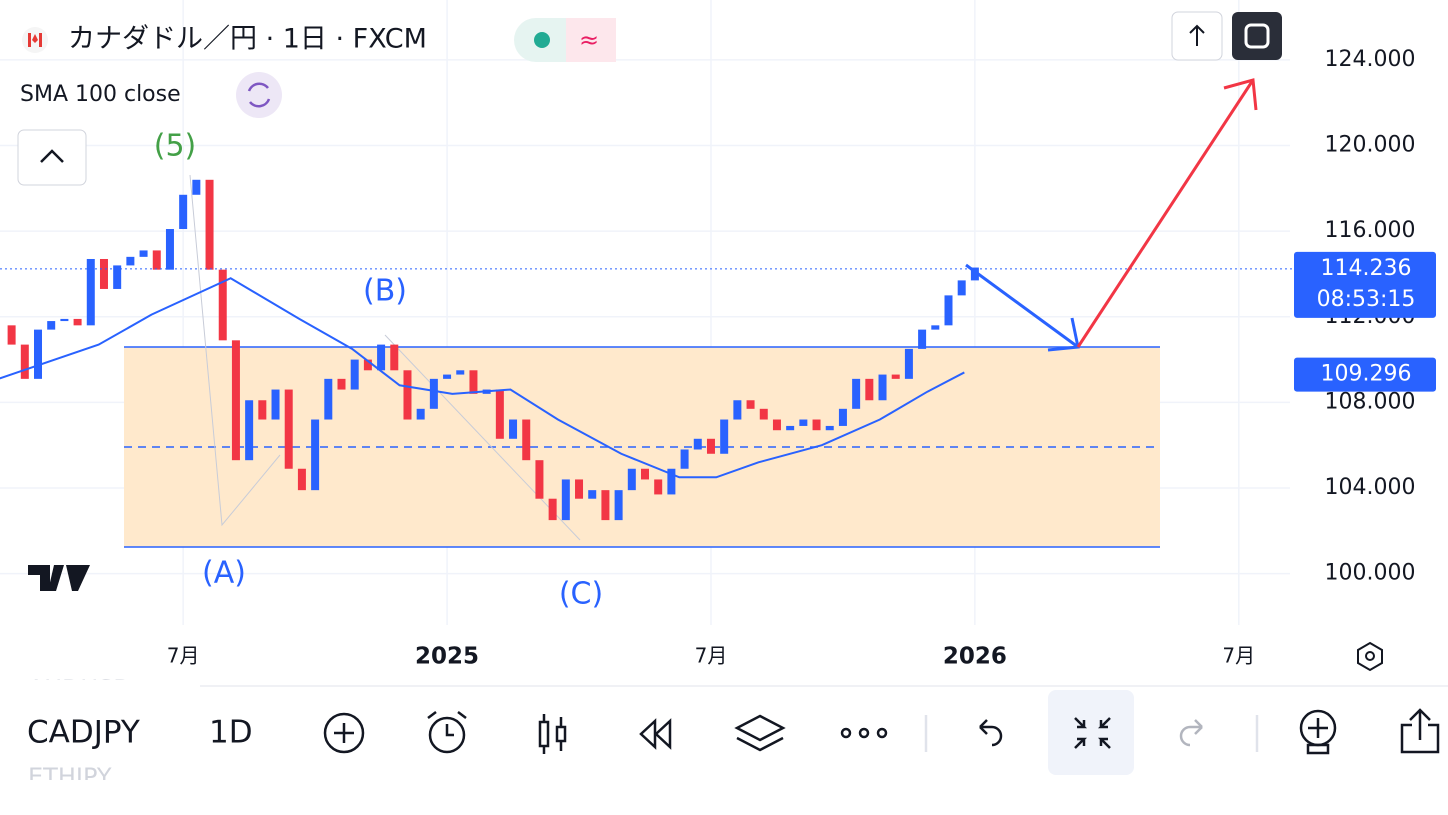  Describe the element at coordinates (991, 733) in the screenshot. I see `undo-button` at that location.